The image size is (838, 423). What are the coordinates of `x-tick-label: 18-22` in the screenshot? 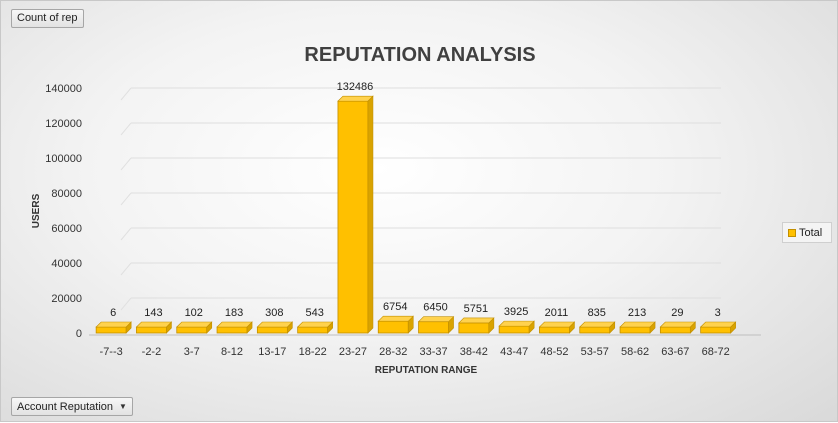 It's located at (313, 352).